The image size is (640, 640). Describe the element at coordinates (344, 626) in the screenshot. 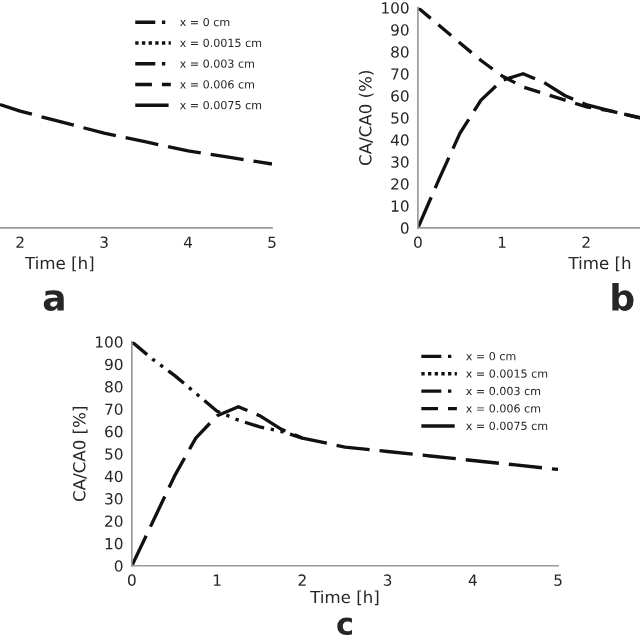

I see `text: c` at that location.